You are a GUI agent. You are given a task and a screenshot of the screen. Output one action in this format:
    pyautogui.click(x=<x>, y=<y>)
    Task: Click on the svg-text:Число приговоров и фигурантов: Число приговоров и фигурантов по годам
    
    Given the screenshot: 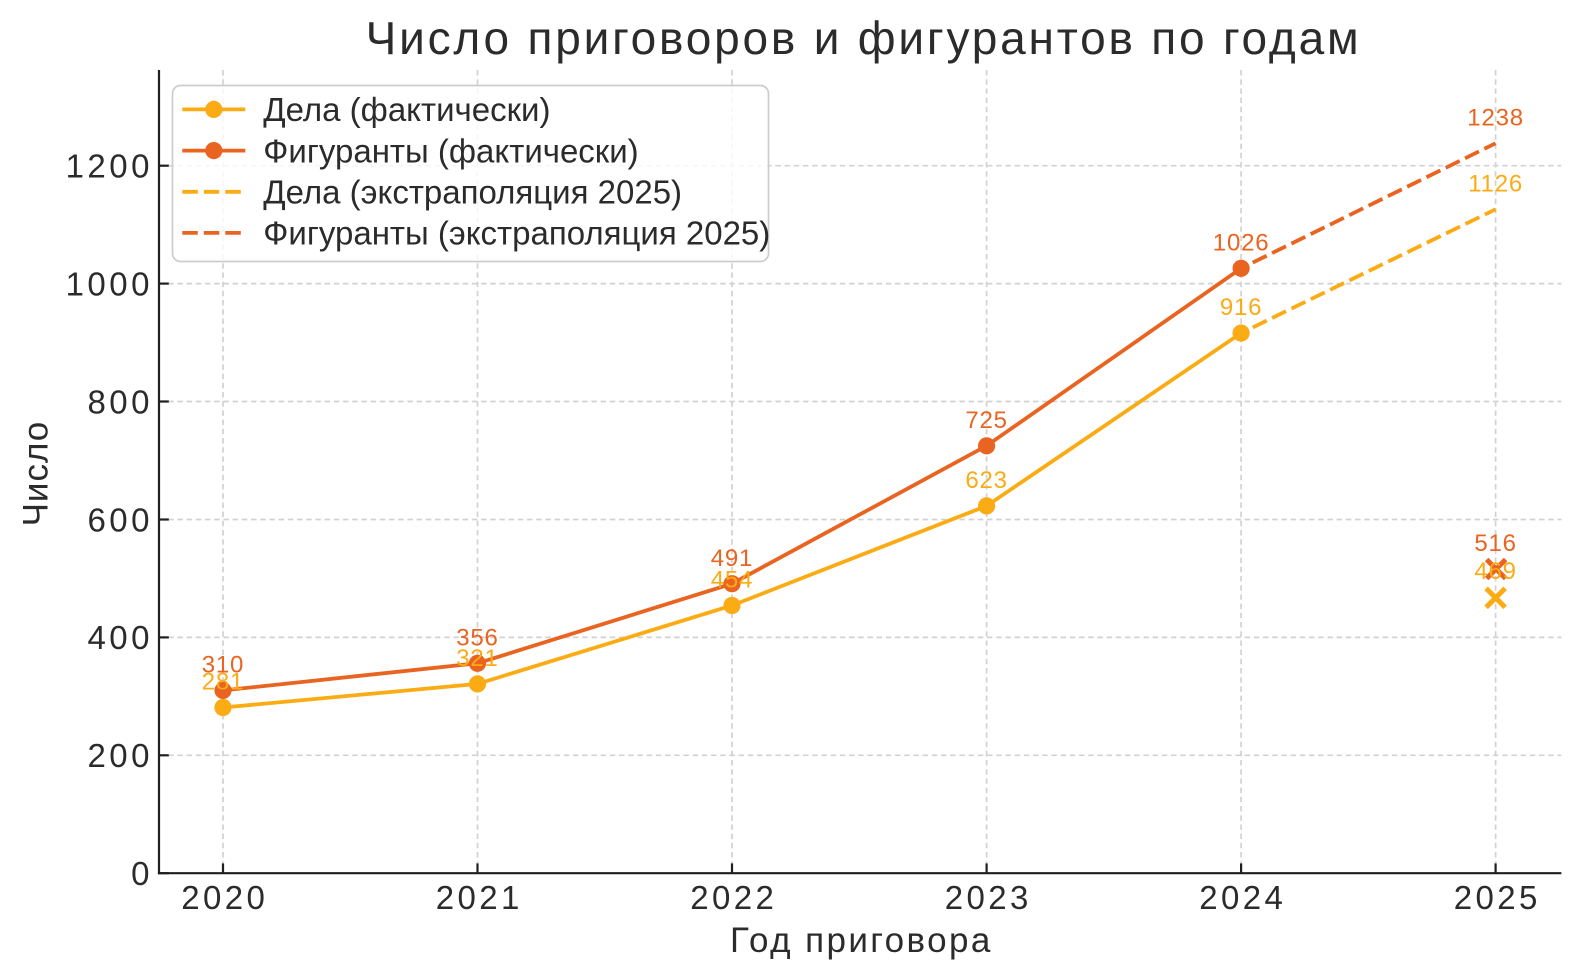 What is the action you would take?
    pyautogui.click(x=864, y=38)
    